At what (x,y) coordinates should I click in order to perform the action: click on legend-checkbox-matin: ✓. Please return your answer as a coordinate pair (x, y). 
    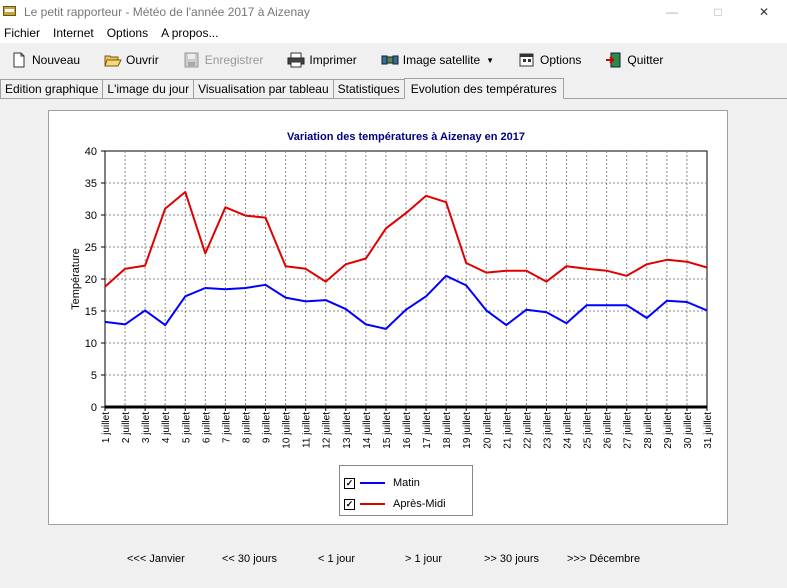
    Looking at the image, I should click on (349, 483).